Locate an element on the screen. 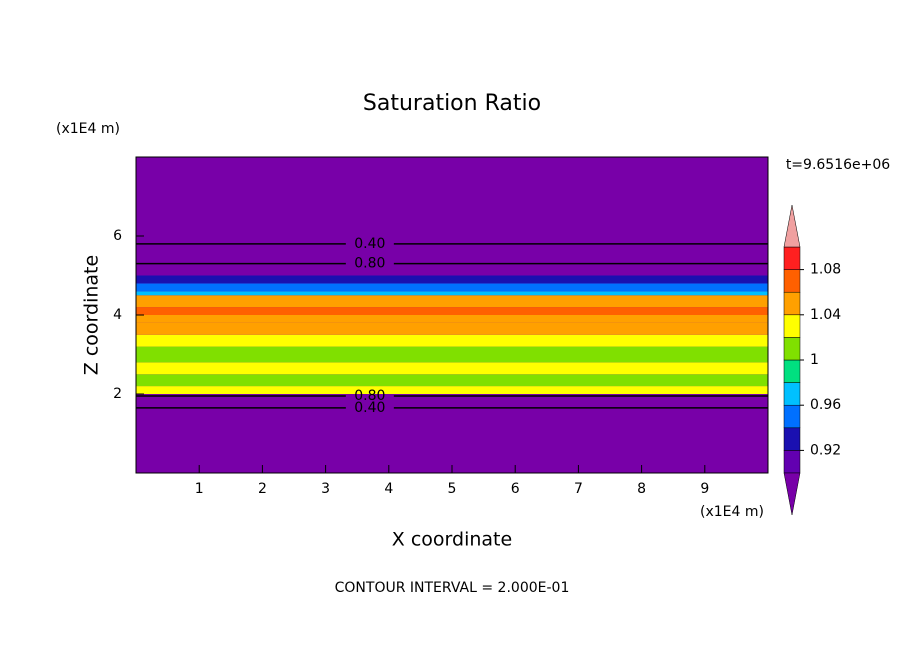  y-axis-label: Z coordinate is located at coordinates (92, 315).